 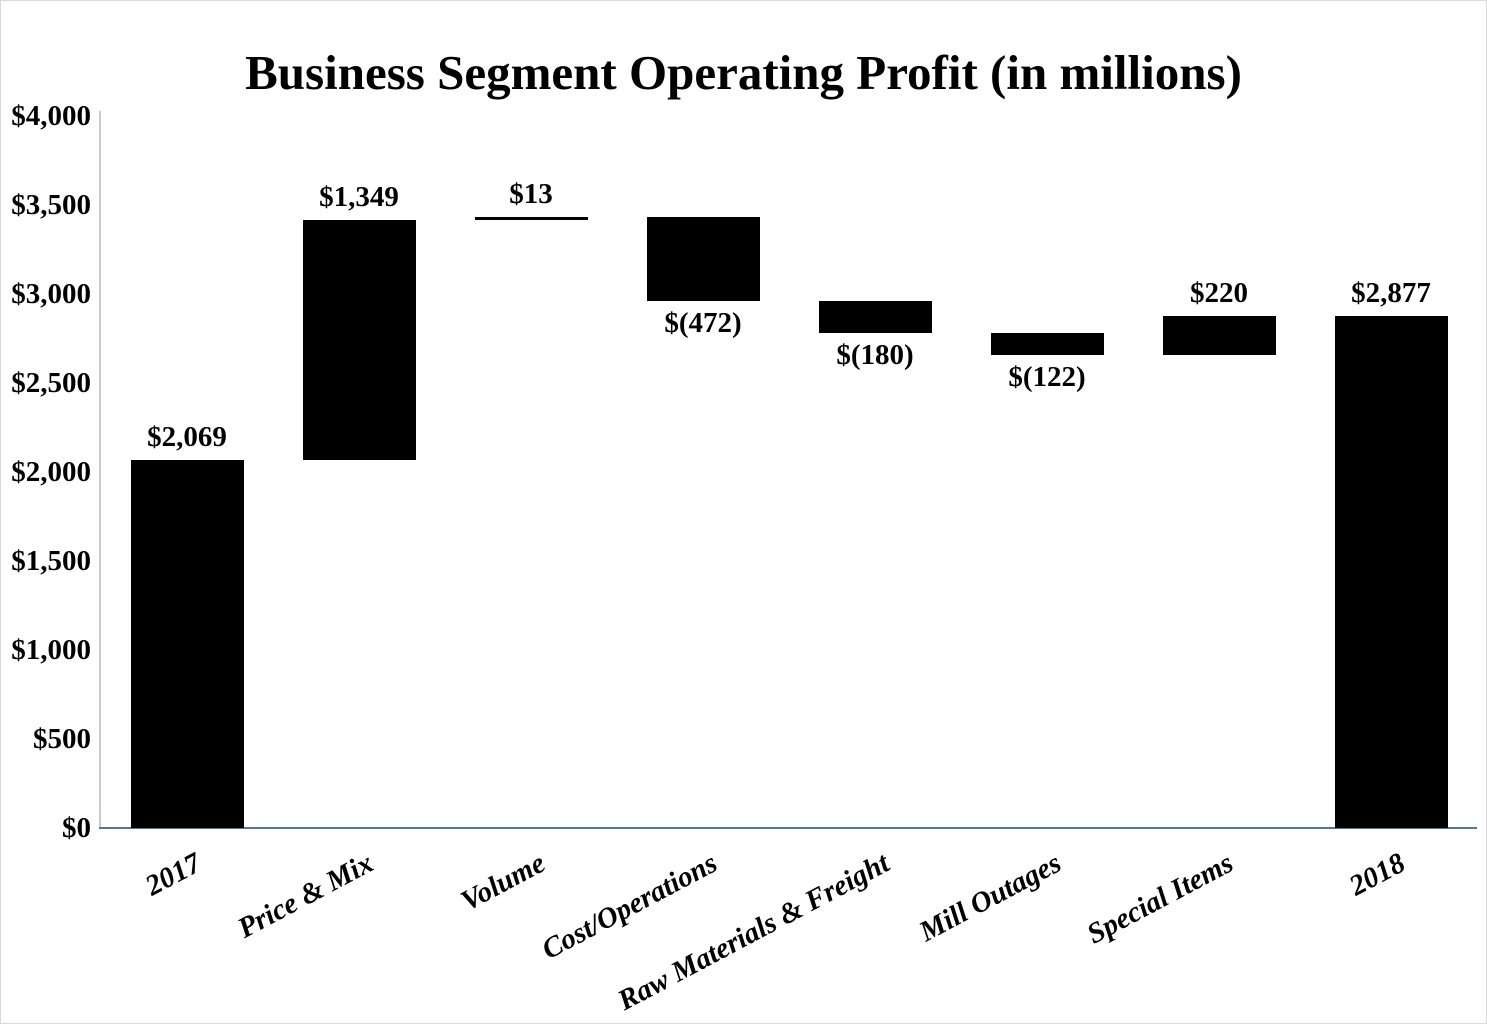 I want to click on bar-value-label: $(472), so click(x=703, y=323).